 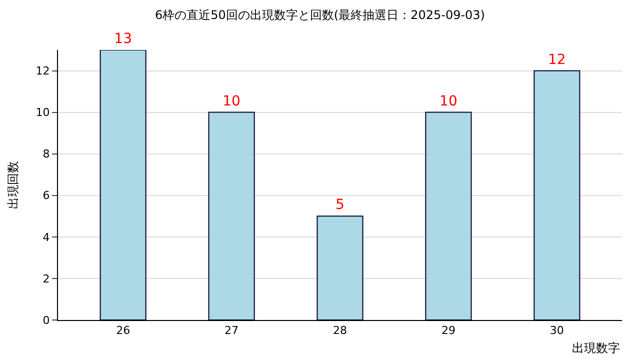 What do you see at coordinates (46, 154) in the screenshot?
I see `y-tick-label: 8` at bounding box center [46, 154].